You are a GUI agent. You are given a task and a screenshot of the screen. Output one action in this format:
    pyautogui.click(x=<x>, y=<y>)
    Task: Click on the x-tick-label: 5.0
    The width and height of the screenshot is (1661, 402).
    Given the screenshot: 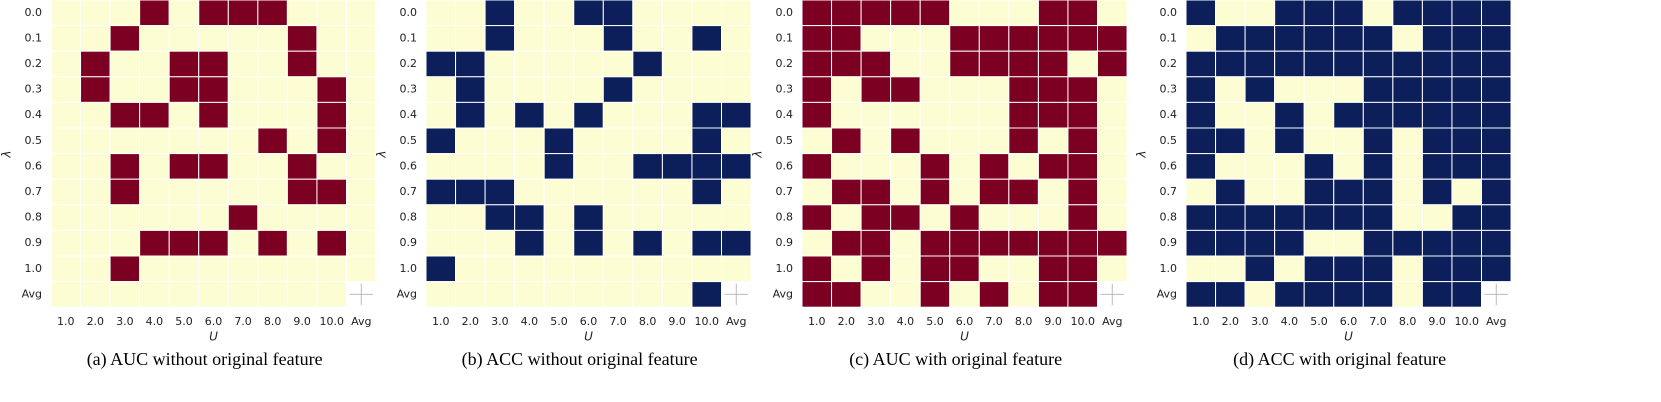 What is the action you would take?
    pyautogui.click(x=559, y=321)
    